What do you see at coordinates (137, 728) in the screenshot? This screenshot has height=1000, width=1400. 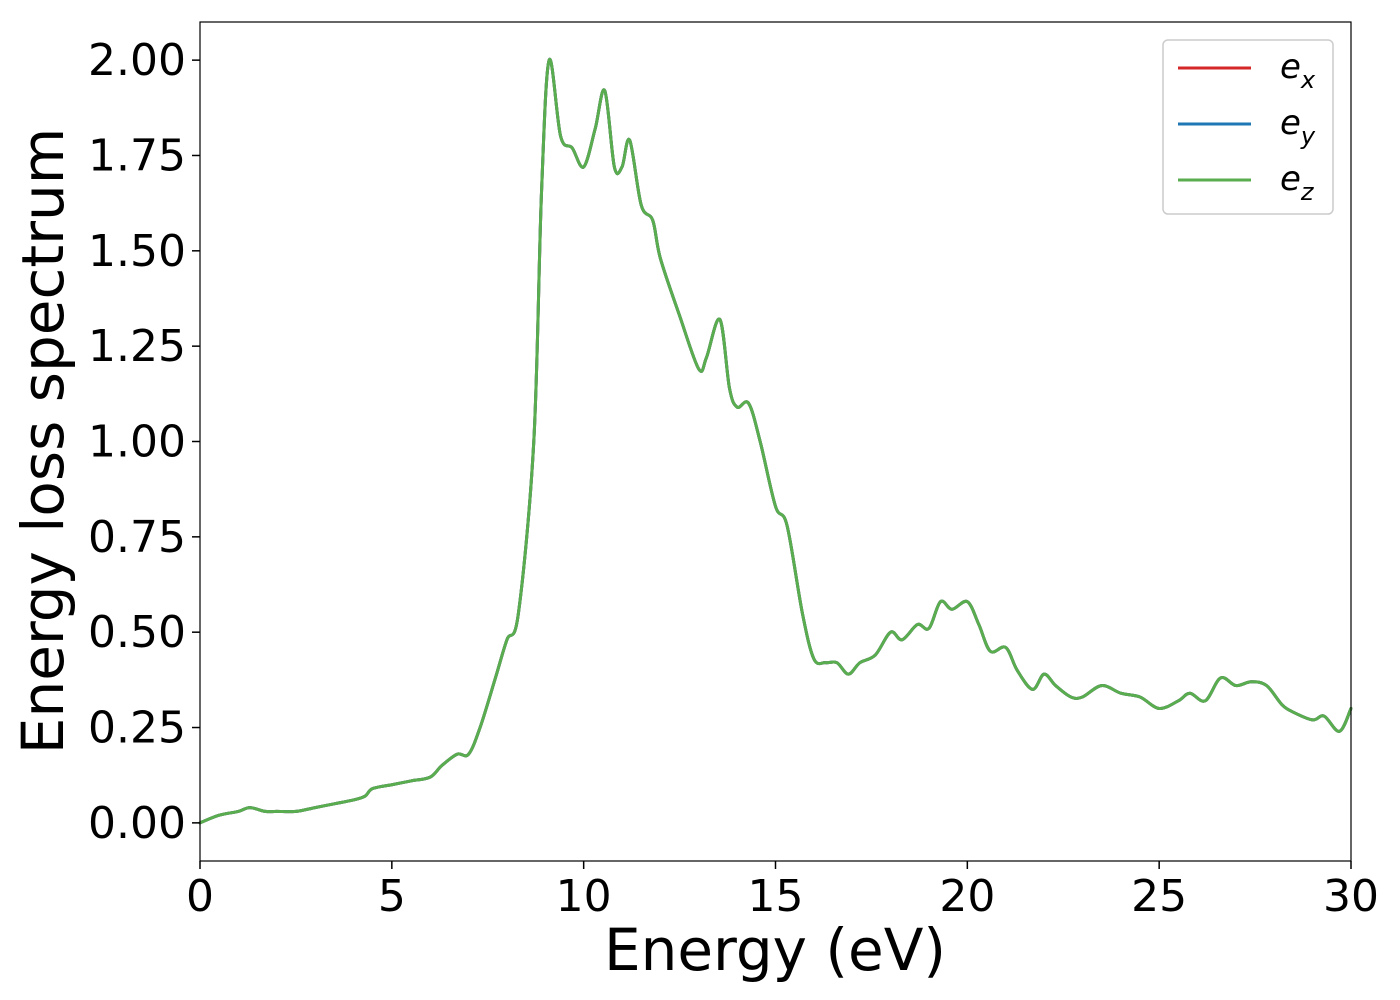 I see `y-tick-label: 0.25` at bounding box center [137, 728].